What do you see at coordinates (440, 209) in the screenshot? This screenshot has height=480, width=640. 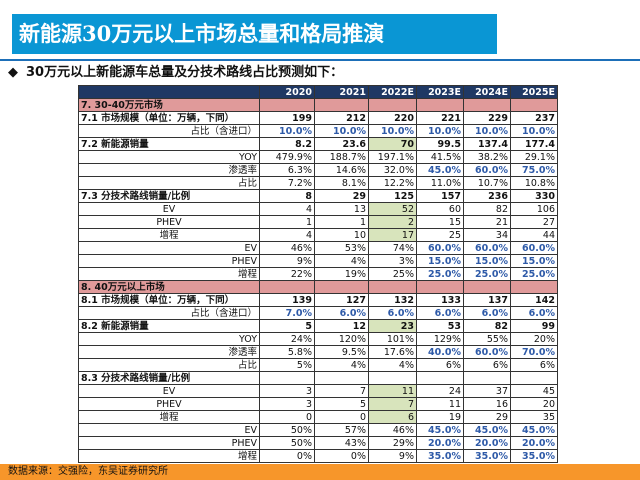 I see `table-cell: 60` at bounding box center [440, 209].